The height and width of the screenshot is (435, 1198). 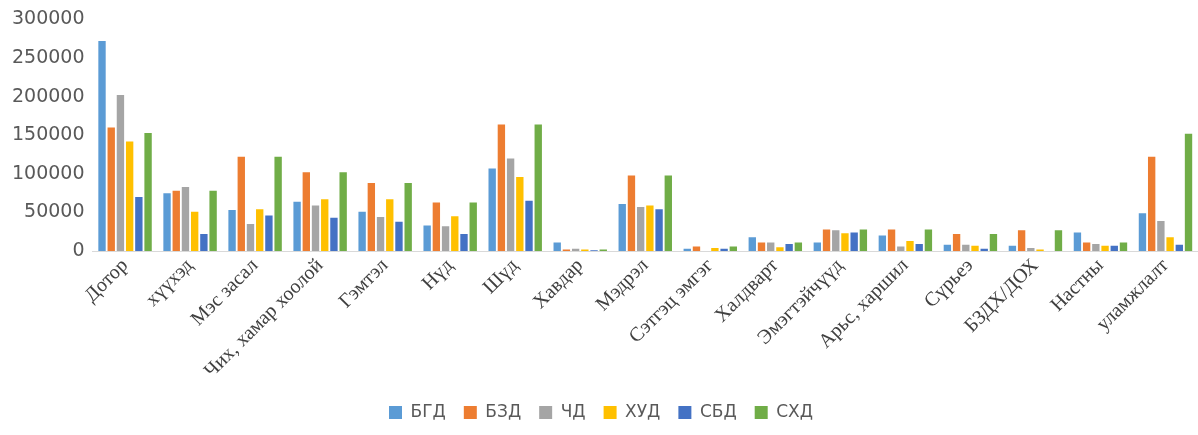 What do you see at coordinates (643, 410) in the screenshot?
I see `legend-label: ХУД` at bounding box center [643, 410].